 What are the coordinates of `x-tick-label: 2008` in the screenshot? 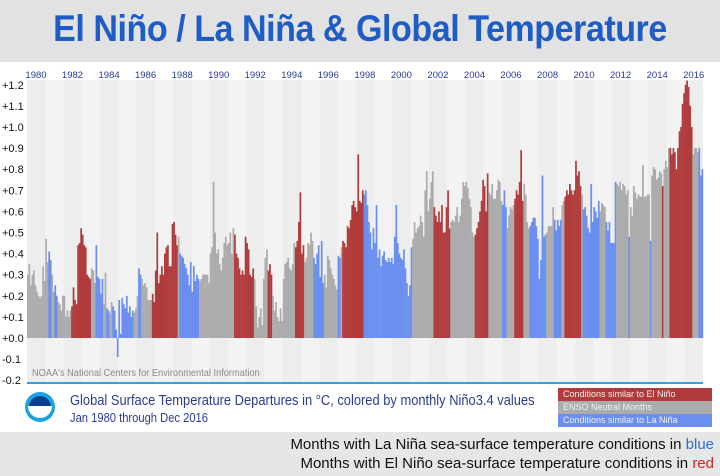 It's located at (547, 75).